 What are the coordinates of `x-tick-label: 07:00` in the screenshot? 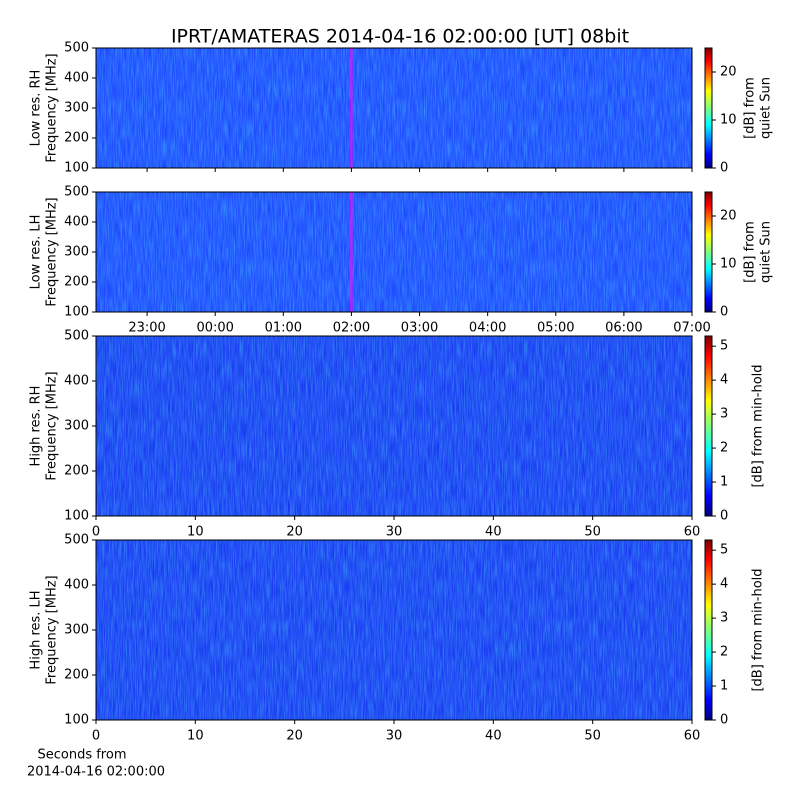 It's located at (691, 328).